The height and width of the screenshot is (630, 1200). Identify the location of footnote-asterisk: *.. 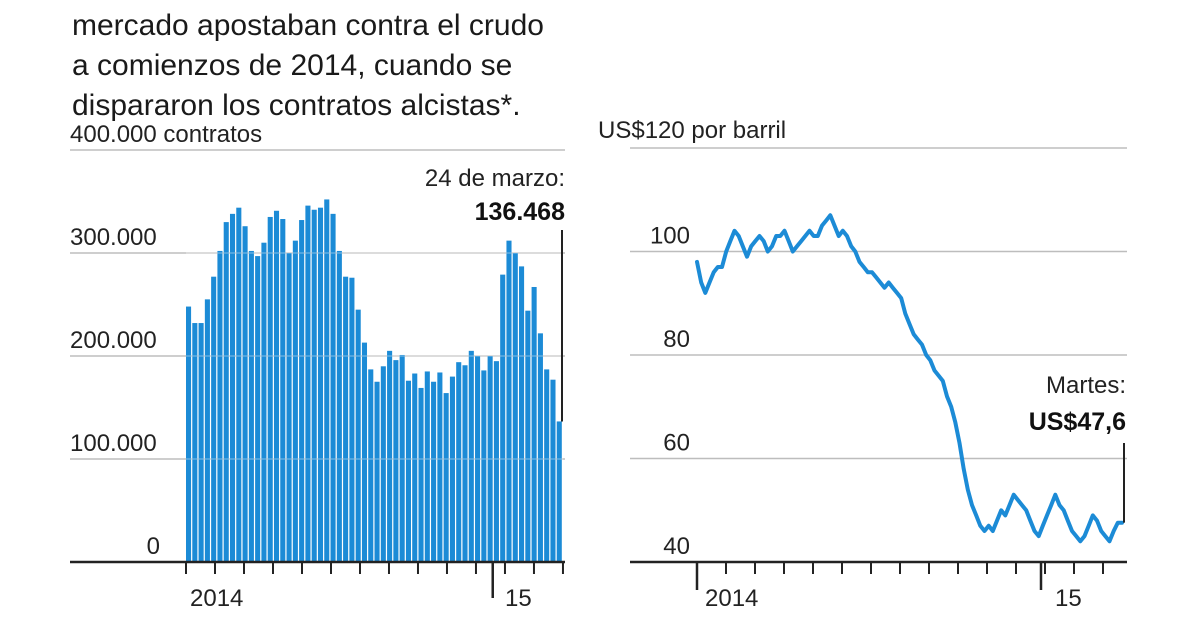
(510, 105).